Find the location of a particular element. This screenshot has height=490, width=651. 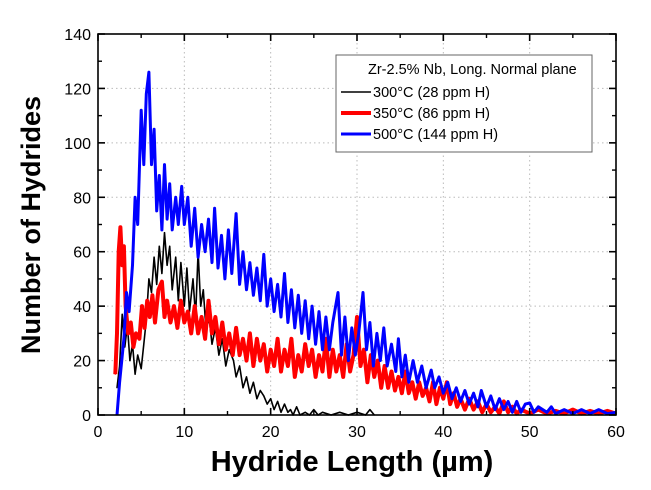

legend-box is located at coordinates (464, 103).